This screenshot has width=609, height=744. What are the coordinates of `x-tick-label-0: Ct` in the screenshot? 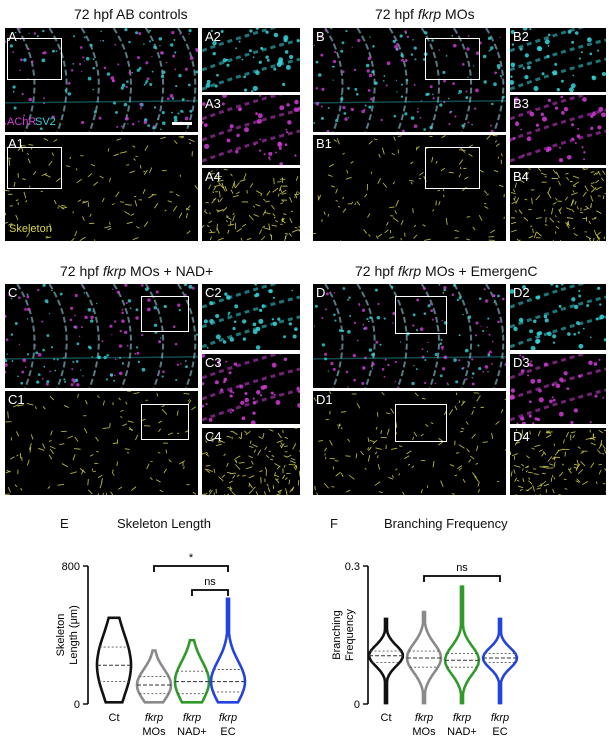 It's located at (114, 718).